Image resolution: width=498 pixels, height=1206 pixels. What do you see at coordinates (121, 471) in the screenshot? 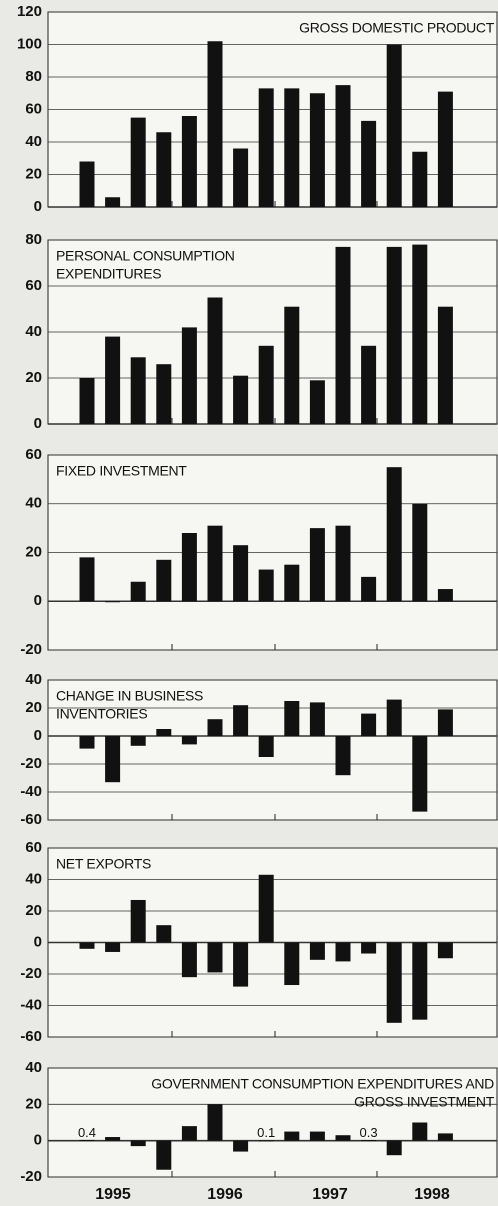
I see `panel-title: FIXED INVESTMENT` at bounding box center [121, 471].